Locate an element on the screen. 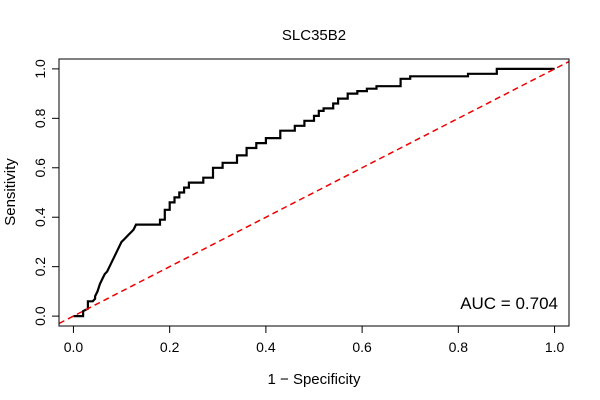  x-tick-label: 1.0 is located at coordinates (555, 347).